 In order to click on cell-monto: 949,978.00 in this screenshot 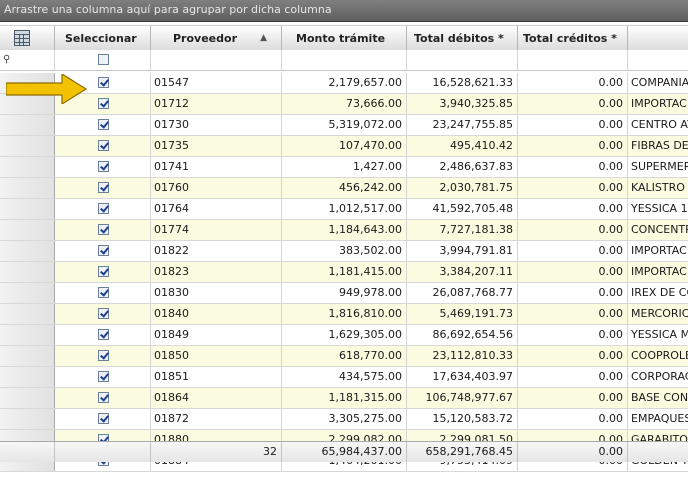, I will do `click(344, 293)`.